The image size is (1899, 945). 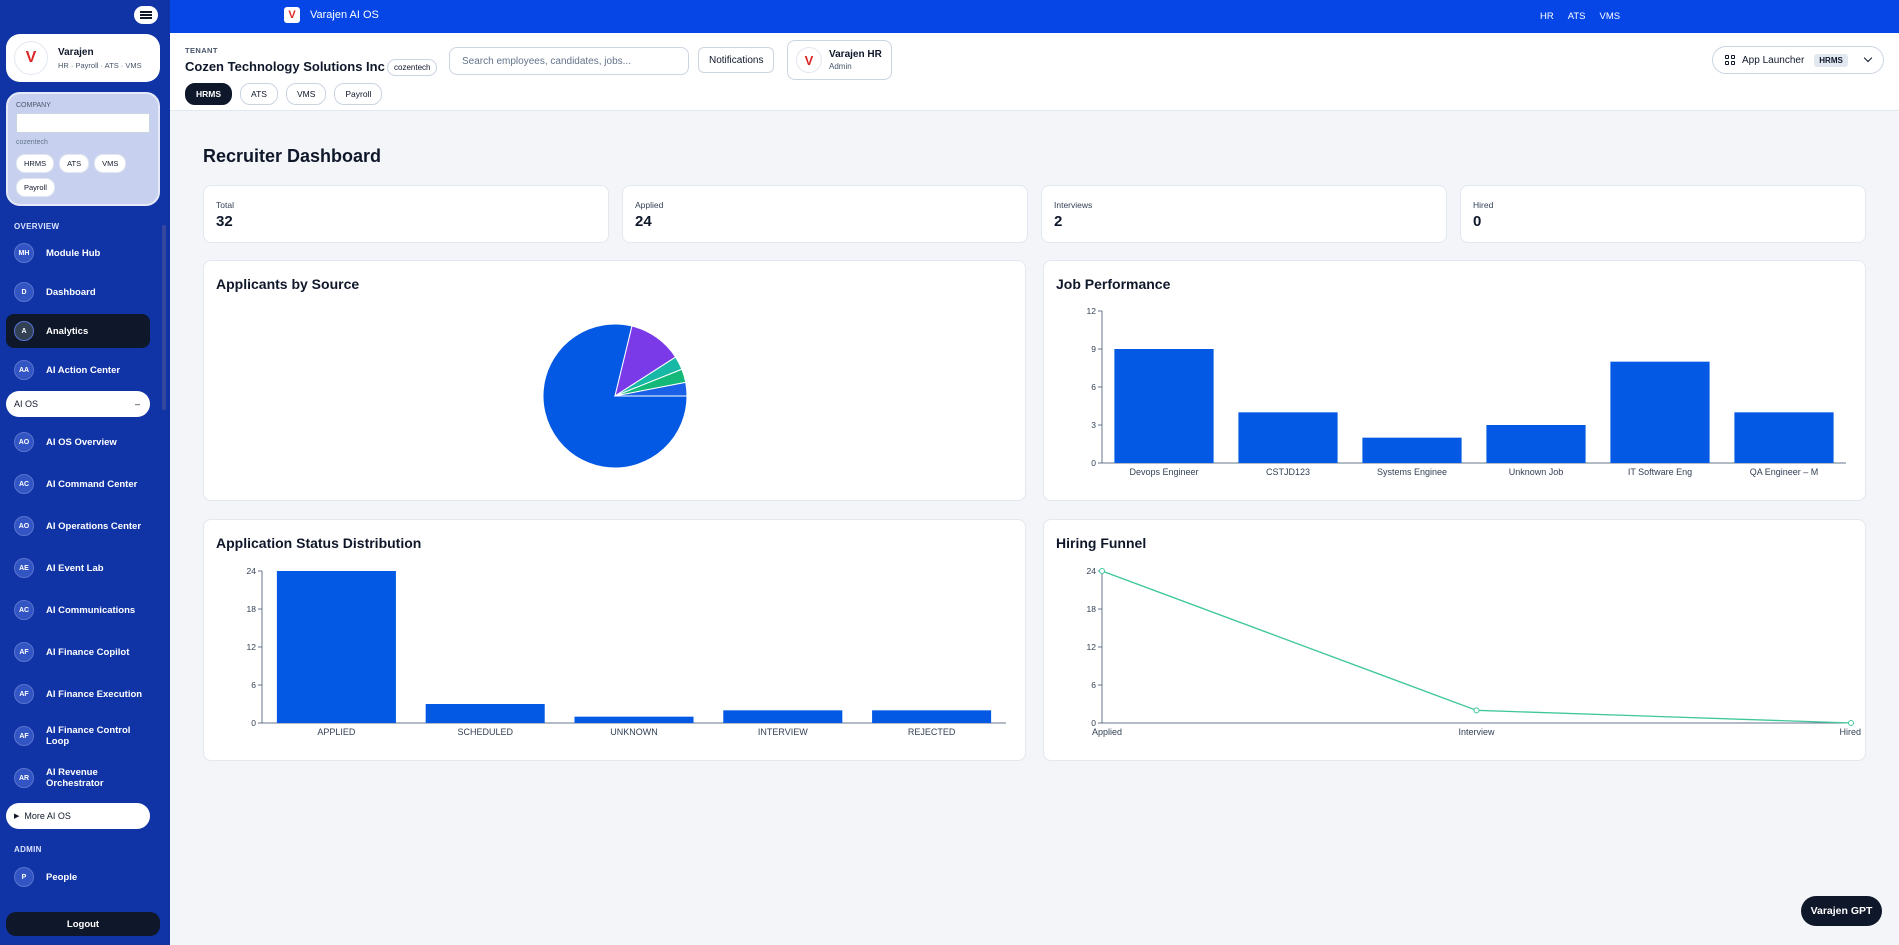 I want to click on nav-badge: AO, so click(x=24, y=442).